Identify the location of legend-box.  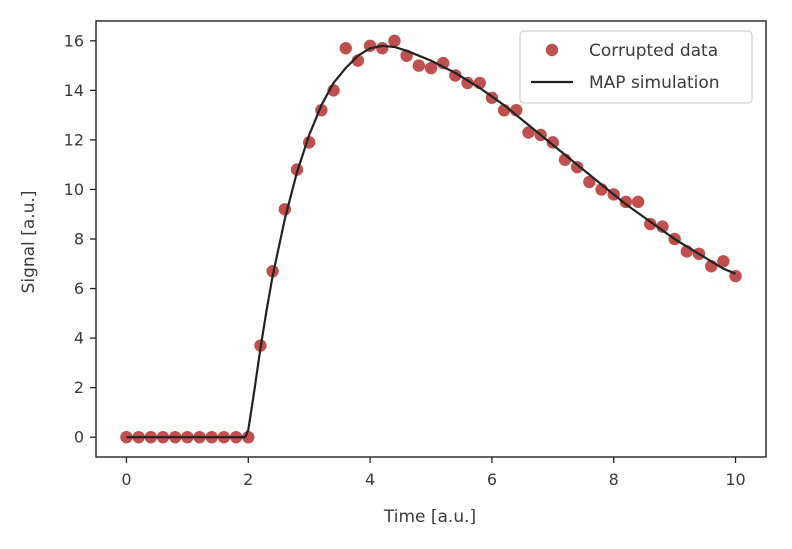
(636, 67).